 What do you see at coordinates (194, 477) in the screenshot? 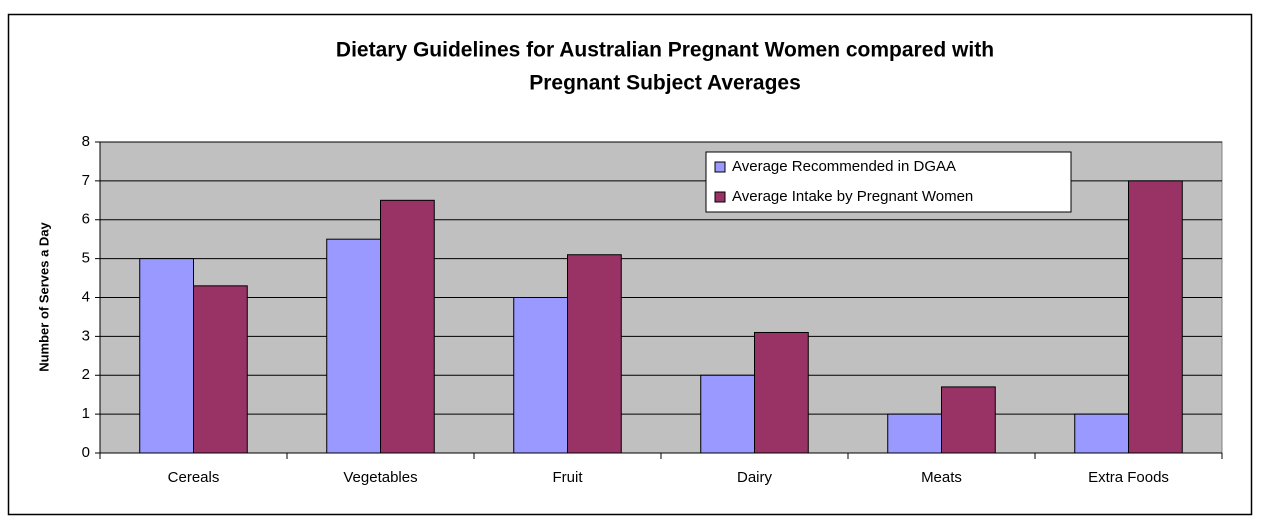
I see `x-tick-label: Cereals` at bounding box center [194, 477].